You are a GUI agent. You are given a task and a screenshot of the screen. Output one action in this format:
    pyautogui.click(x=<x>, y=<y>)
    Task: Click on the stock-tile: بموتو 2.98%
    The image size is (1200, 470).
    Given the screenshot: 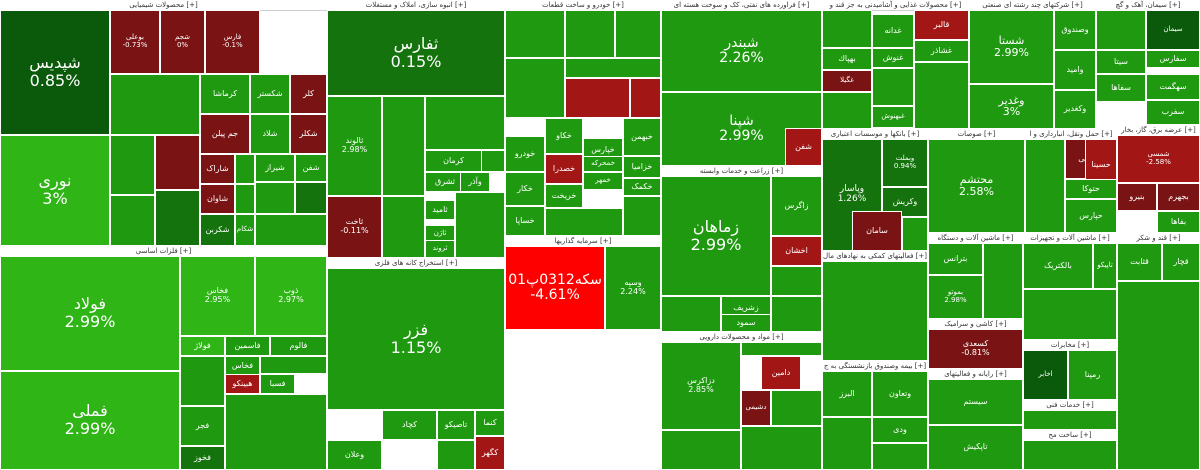 What is the action you would take?
    pyautogui.click(x=955, y=297)
    